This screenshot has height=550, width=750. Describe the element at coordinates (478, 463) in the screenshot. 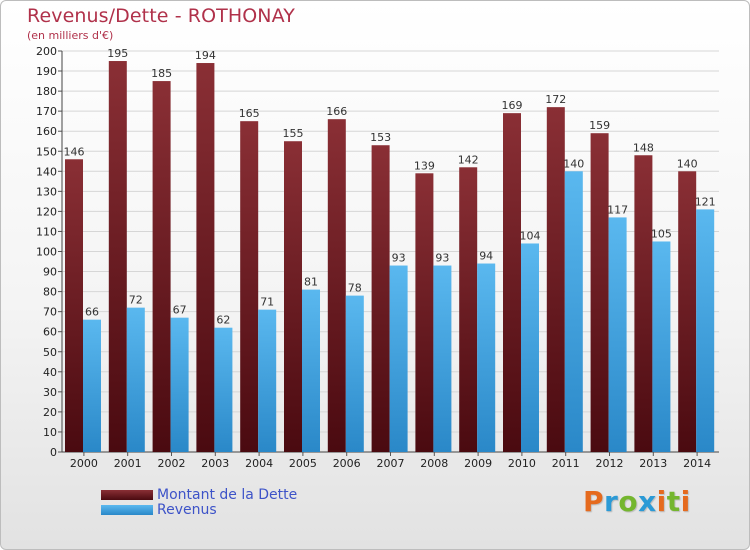

I see `x-tick-label-2009: 2009` at that location.